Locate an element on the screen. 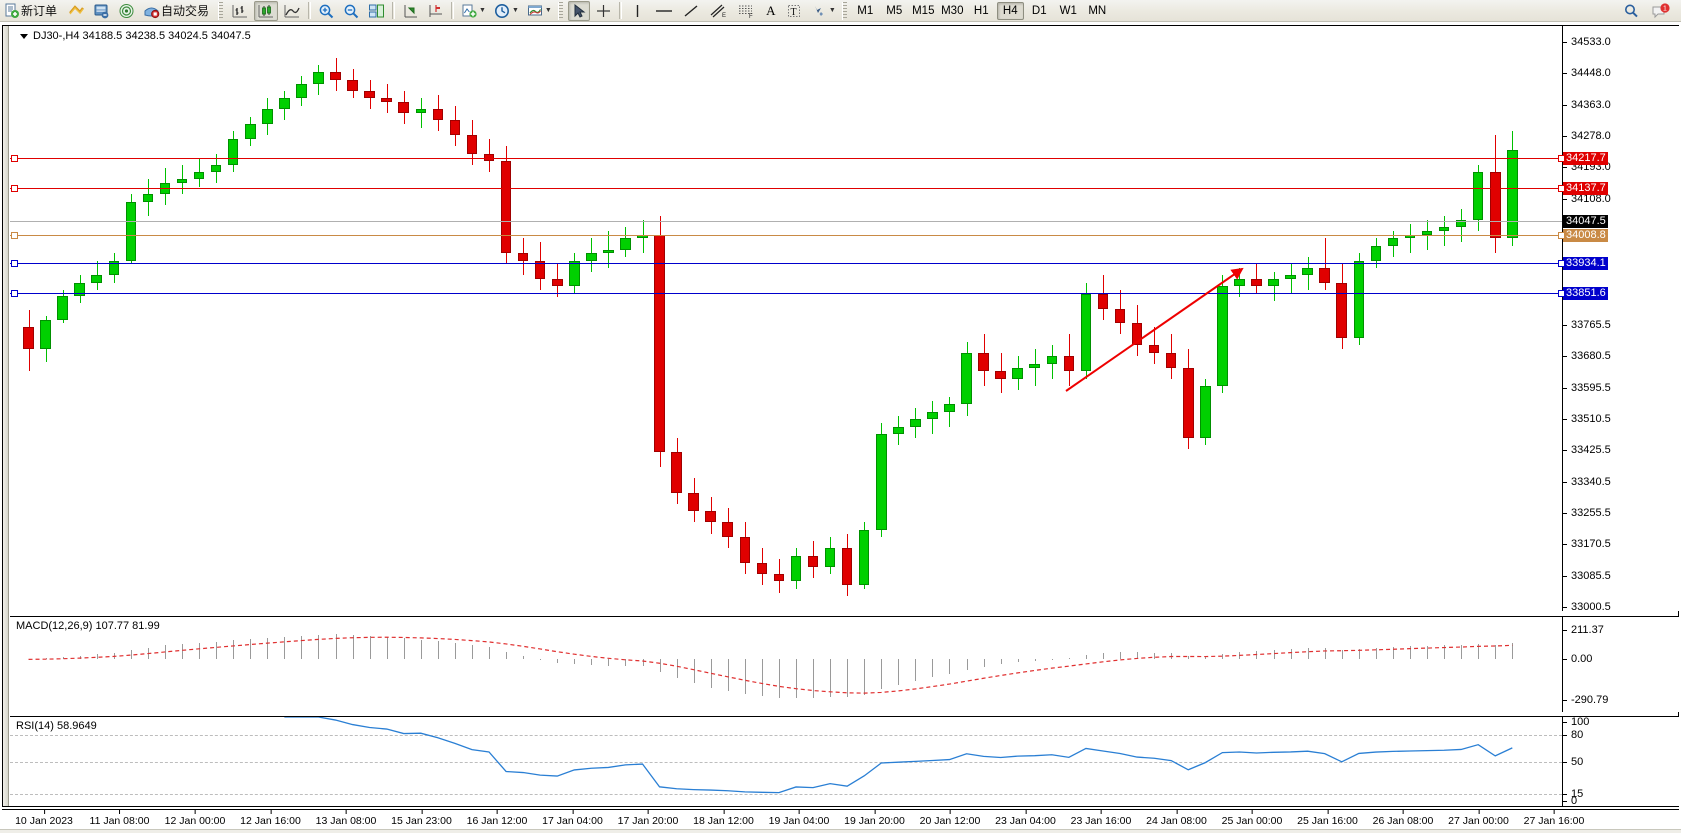 This screenshot has width=1681, height=833. bar-chart-button is located at coordinates (240, 11).